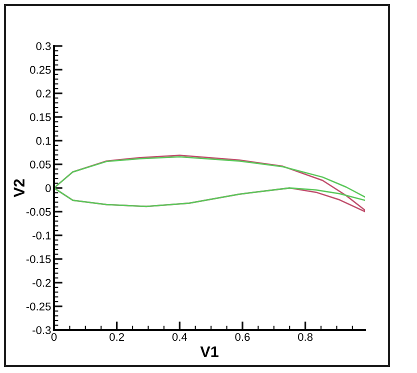  Describe the element at coordinates (40, 117) in the screenshot. I see `y-tick-label: 0.15` at that location.